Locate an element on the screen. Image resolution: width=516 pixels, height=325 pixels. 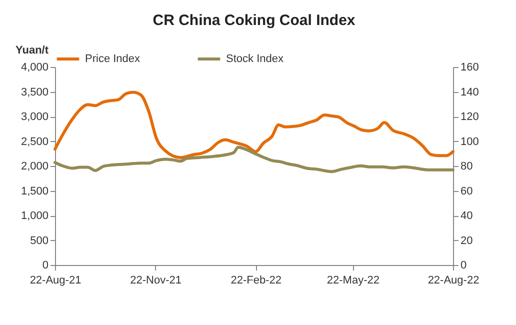
chart-title: CR China Coking Coal Index is located at coordinates (254, 20).